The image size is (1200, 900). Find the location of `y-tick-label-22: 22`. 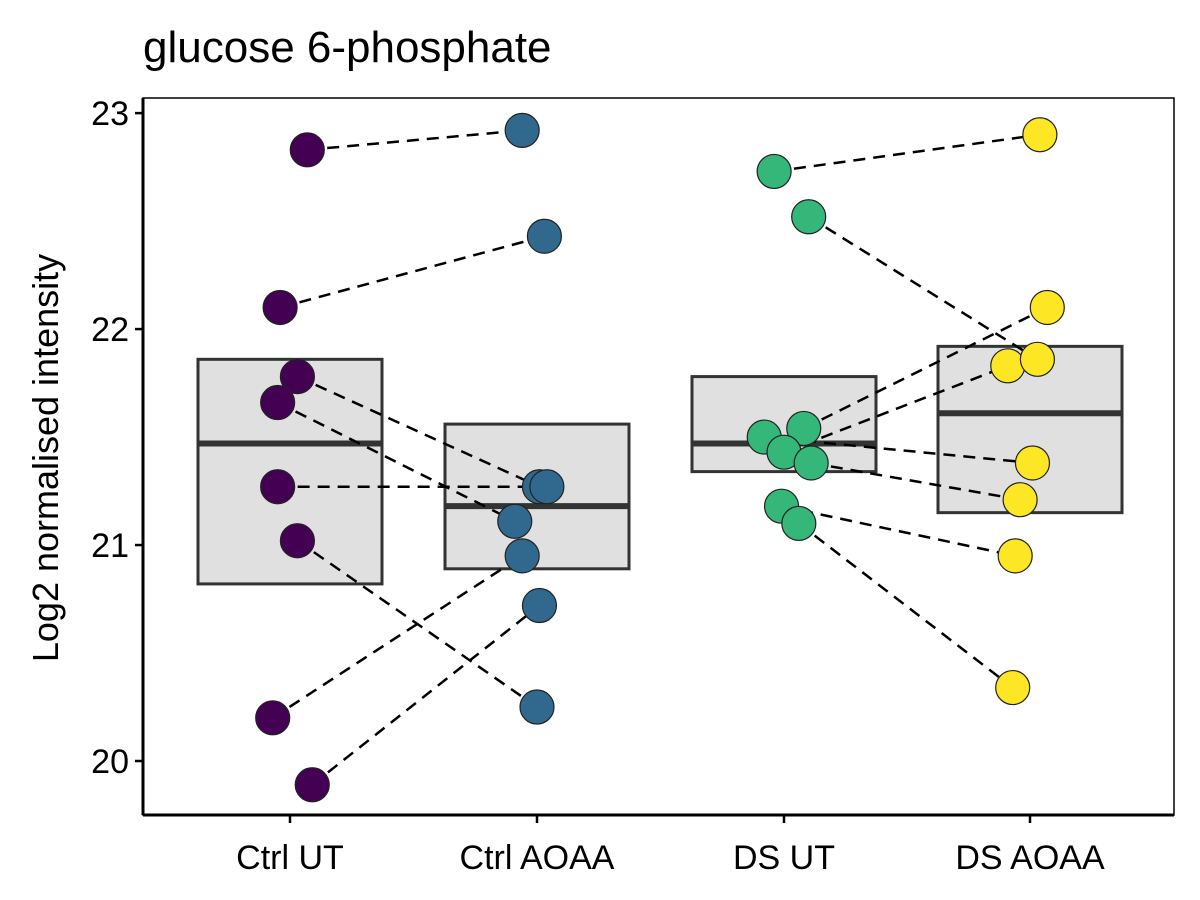

y-tick-label-22: 22 is located at coordinates (110, 330).